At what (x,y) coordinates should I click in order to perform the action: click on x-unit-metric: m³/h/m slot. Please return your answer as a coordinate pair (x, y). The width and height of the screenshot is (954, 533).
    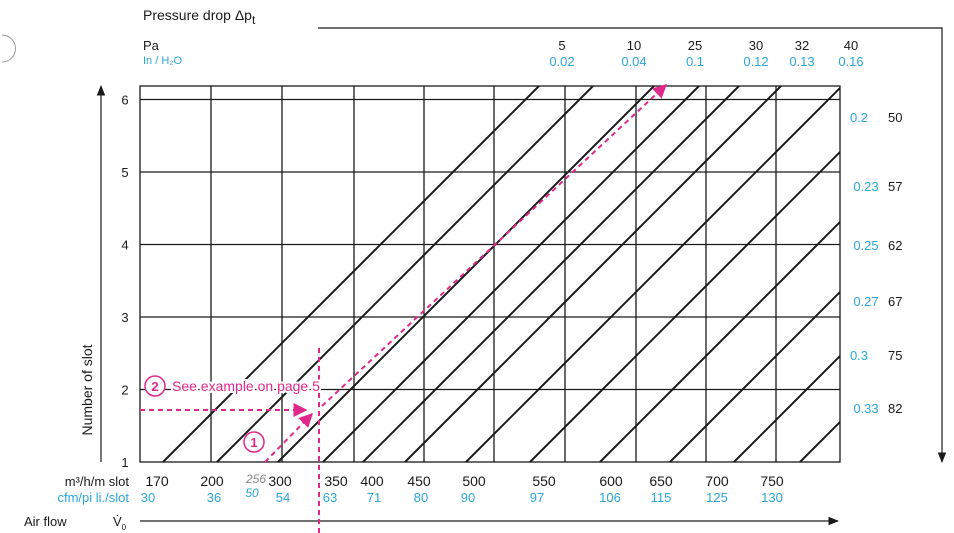
    Looking at the image, I should click on (97, 481).